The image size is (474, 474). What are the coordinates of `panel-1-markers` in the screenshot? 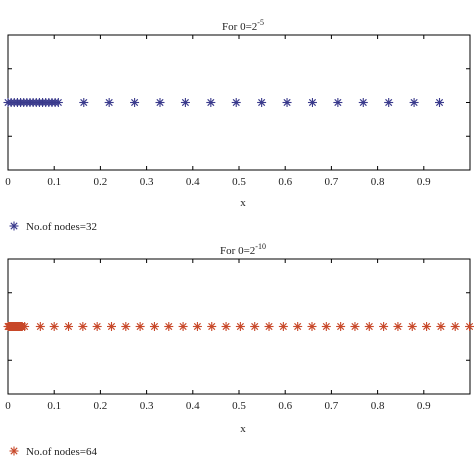 It's located at (224, 102).